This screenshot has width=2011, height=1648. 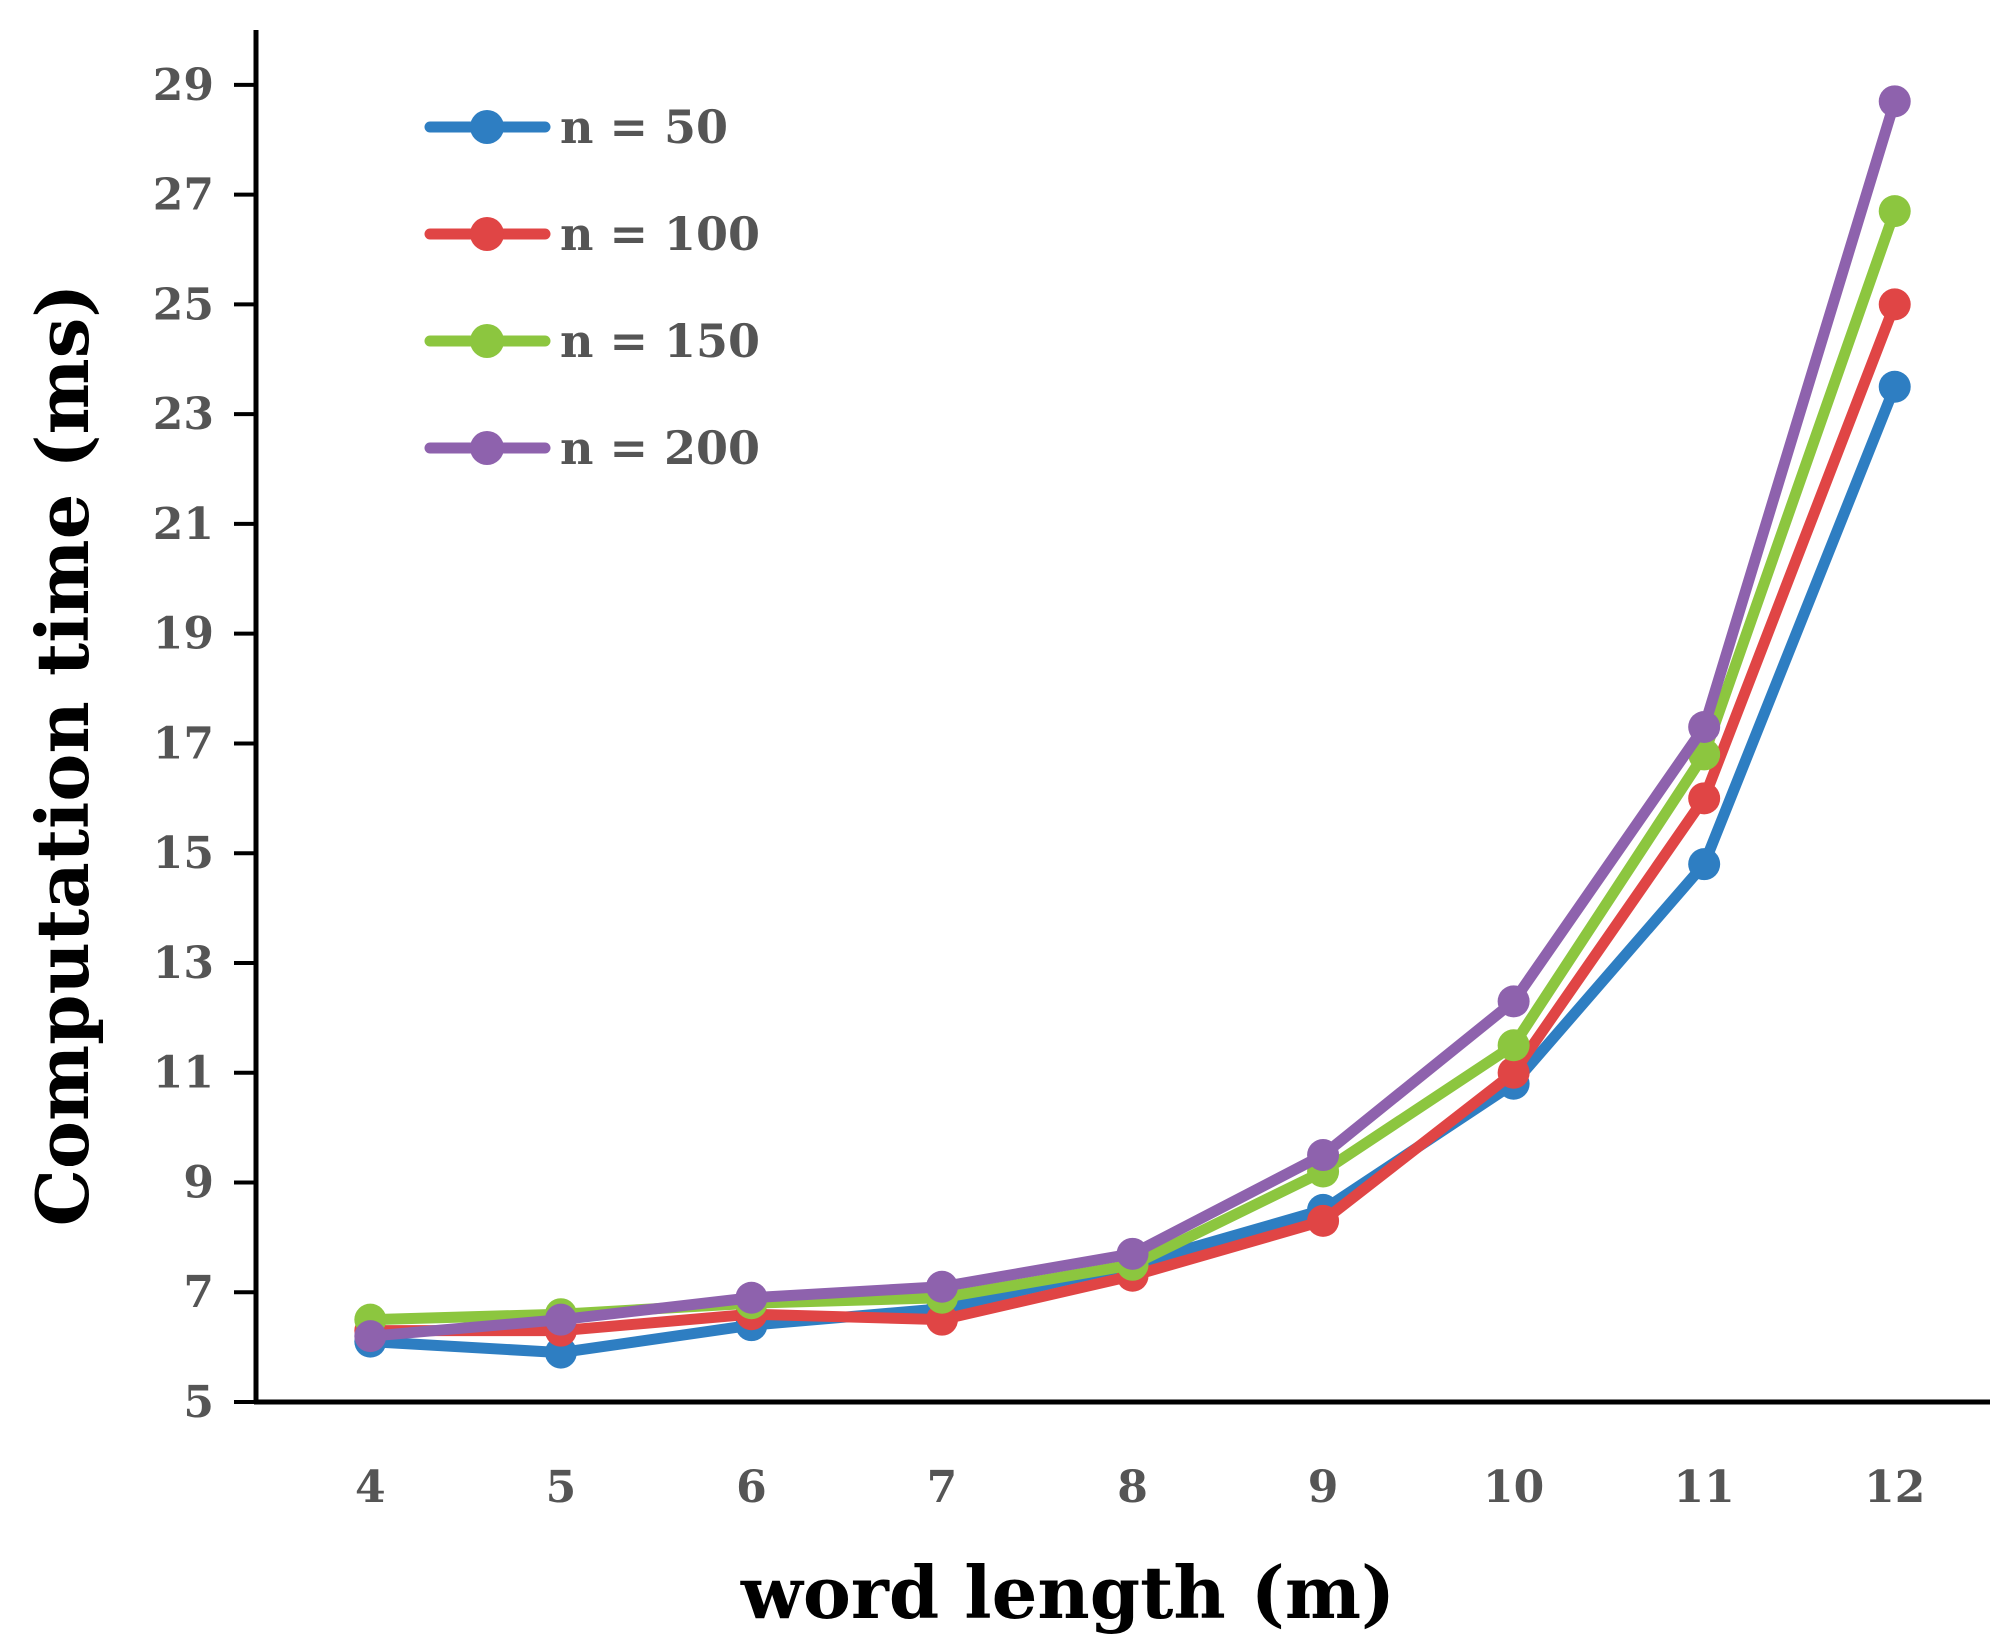 I want to click on y-tick-label: 13, so click(x=183, y=963).